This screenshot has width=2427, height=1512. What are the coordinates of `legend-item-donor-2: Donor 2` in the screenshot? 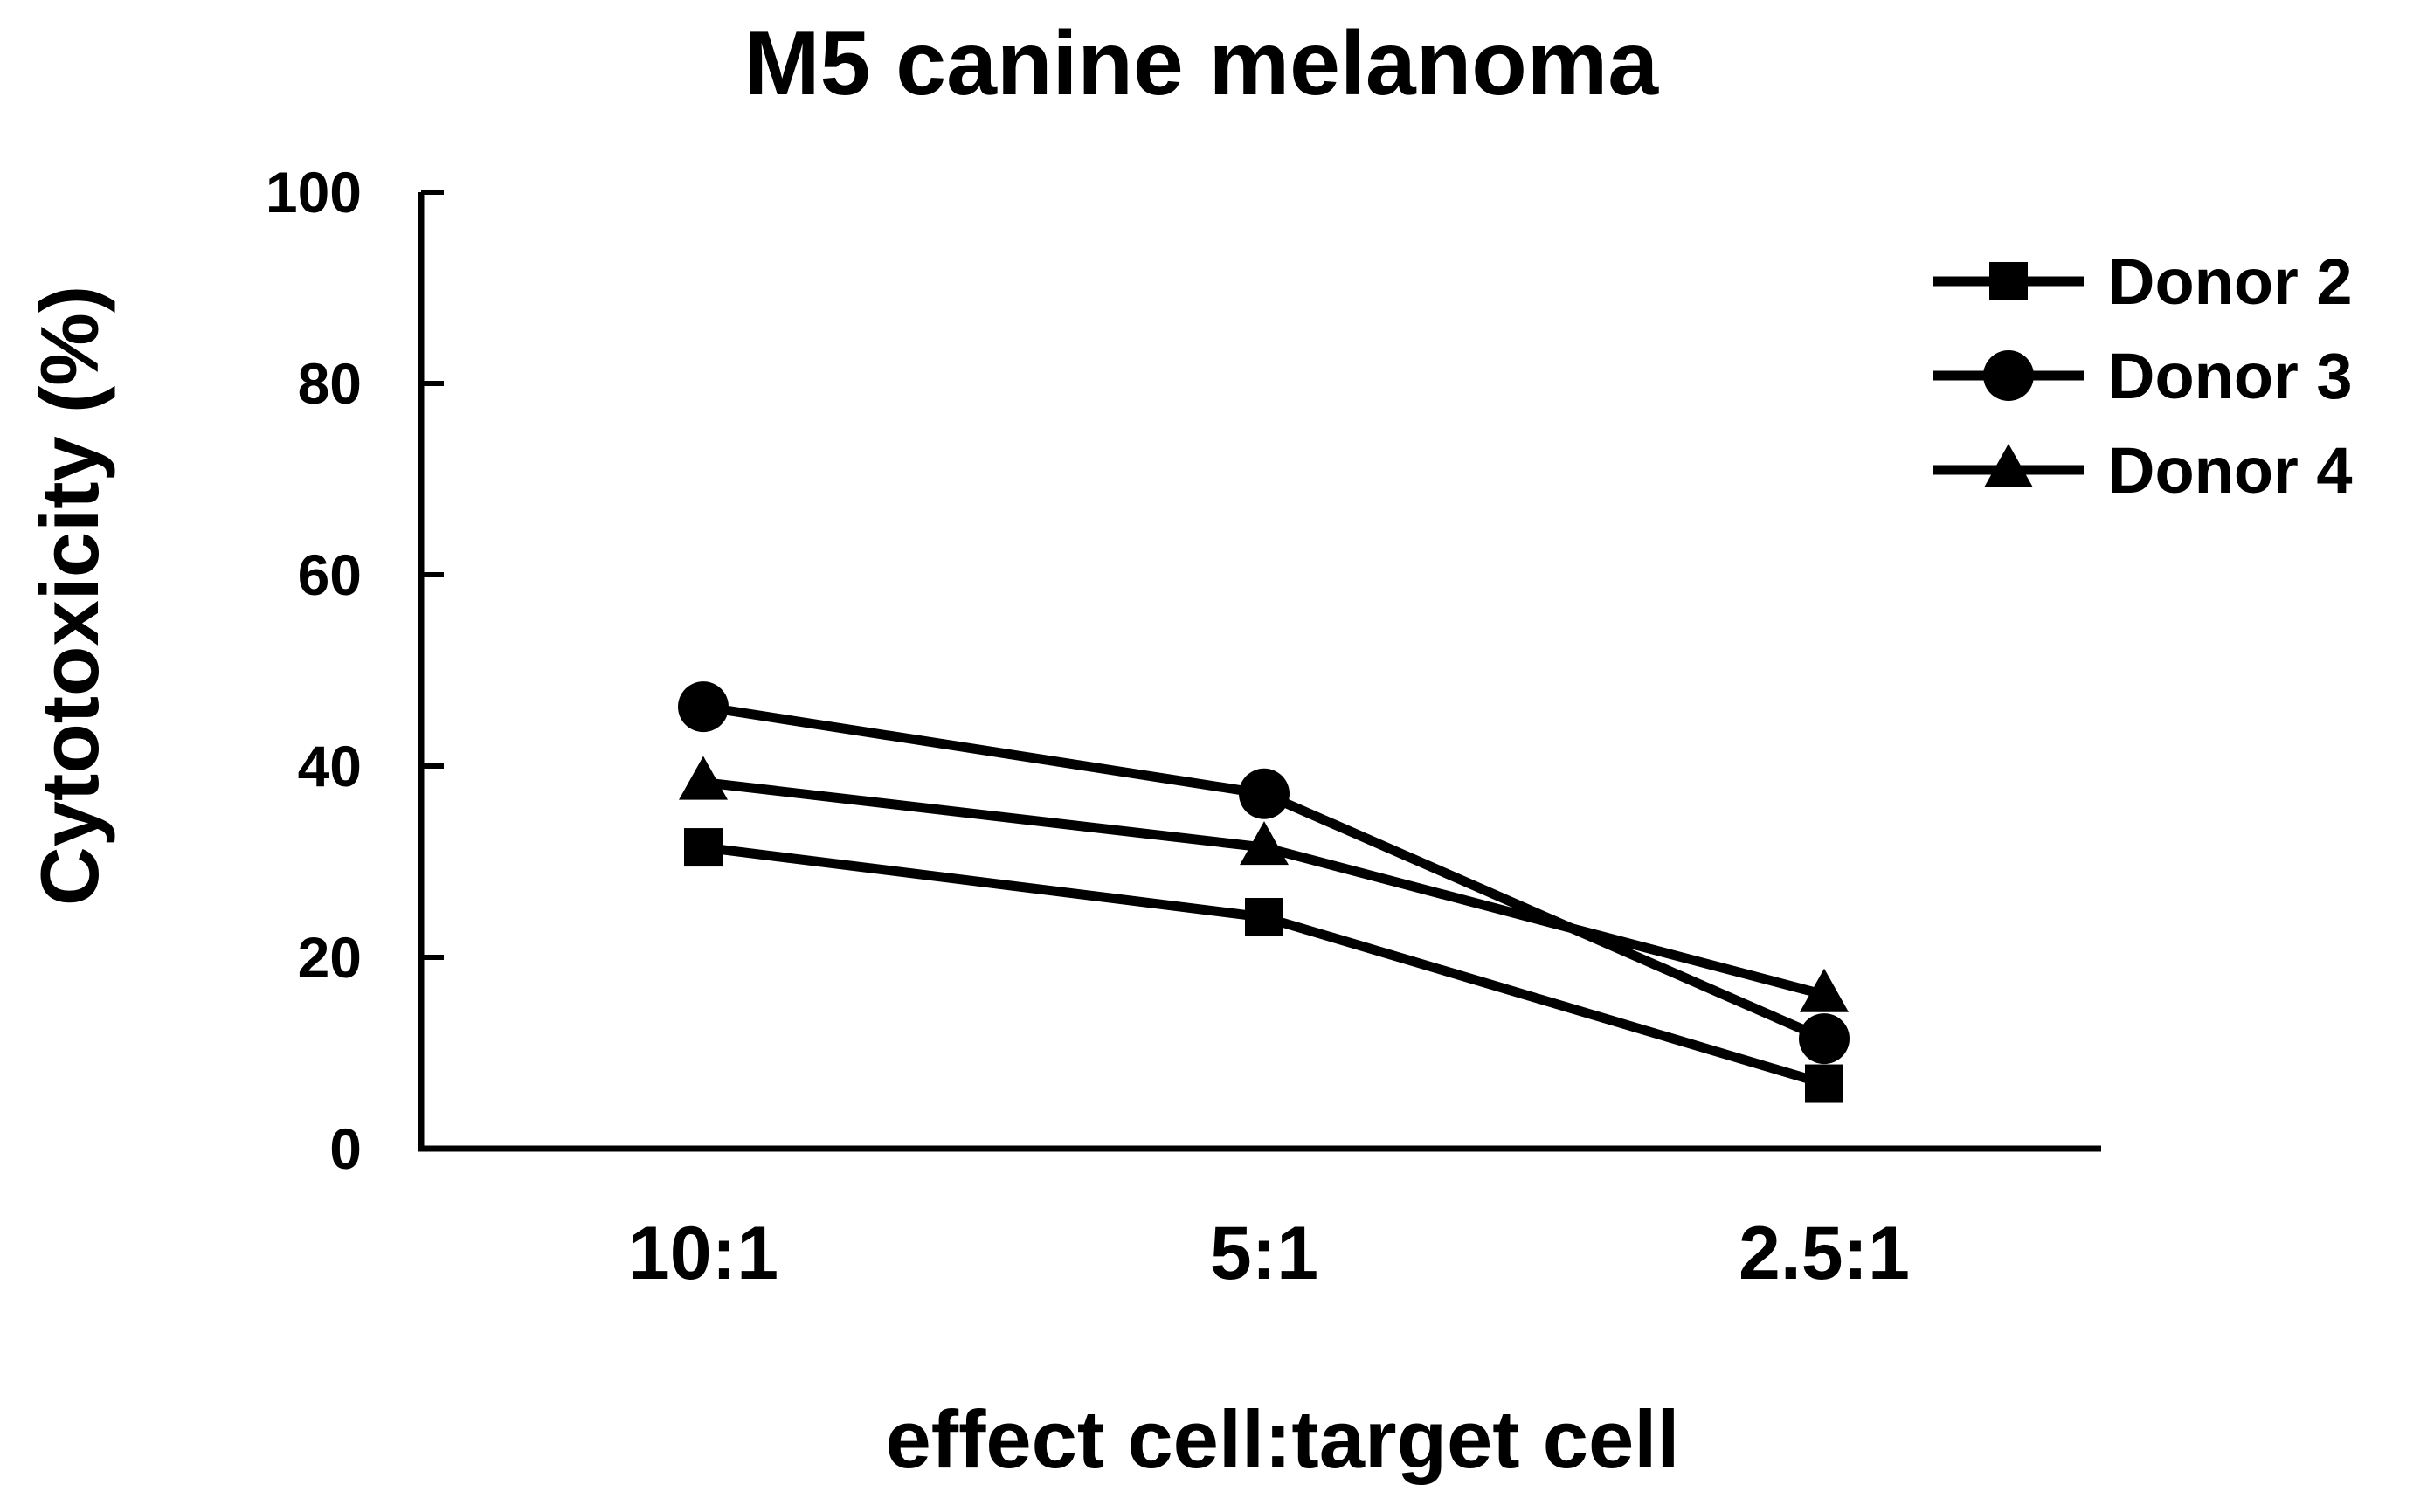 It's located at (2143, 281).